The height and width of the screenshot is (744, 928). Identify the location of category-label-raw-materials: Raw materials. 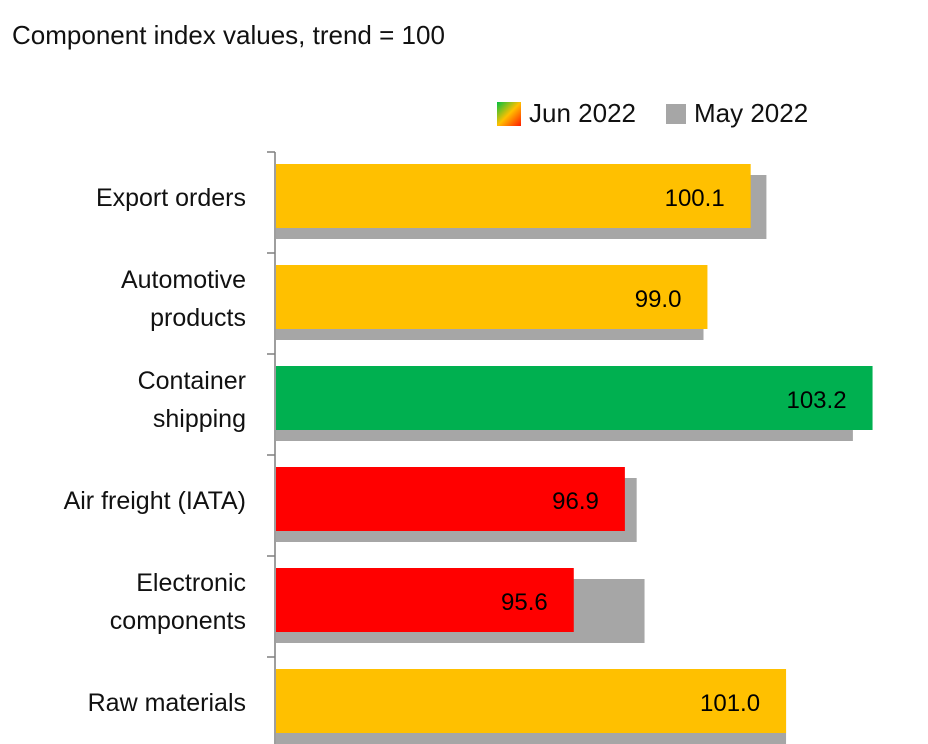
(167, 703).